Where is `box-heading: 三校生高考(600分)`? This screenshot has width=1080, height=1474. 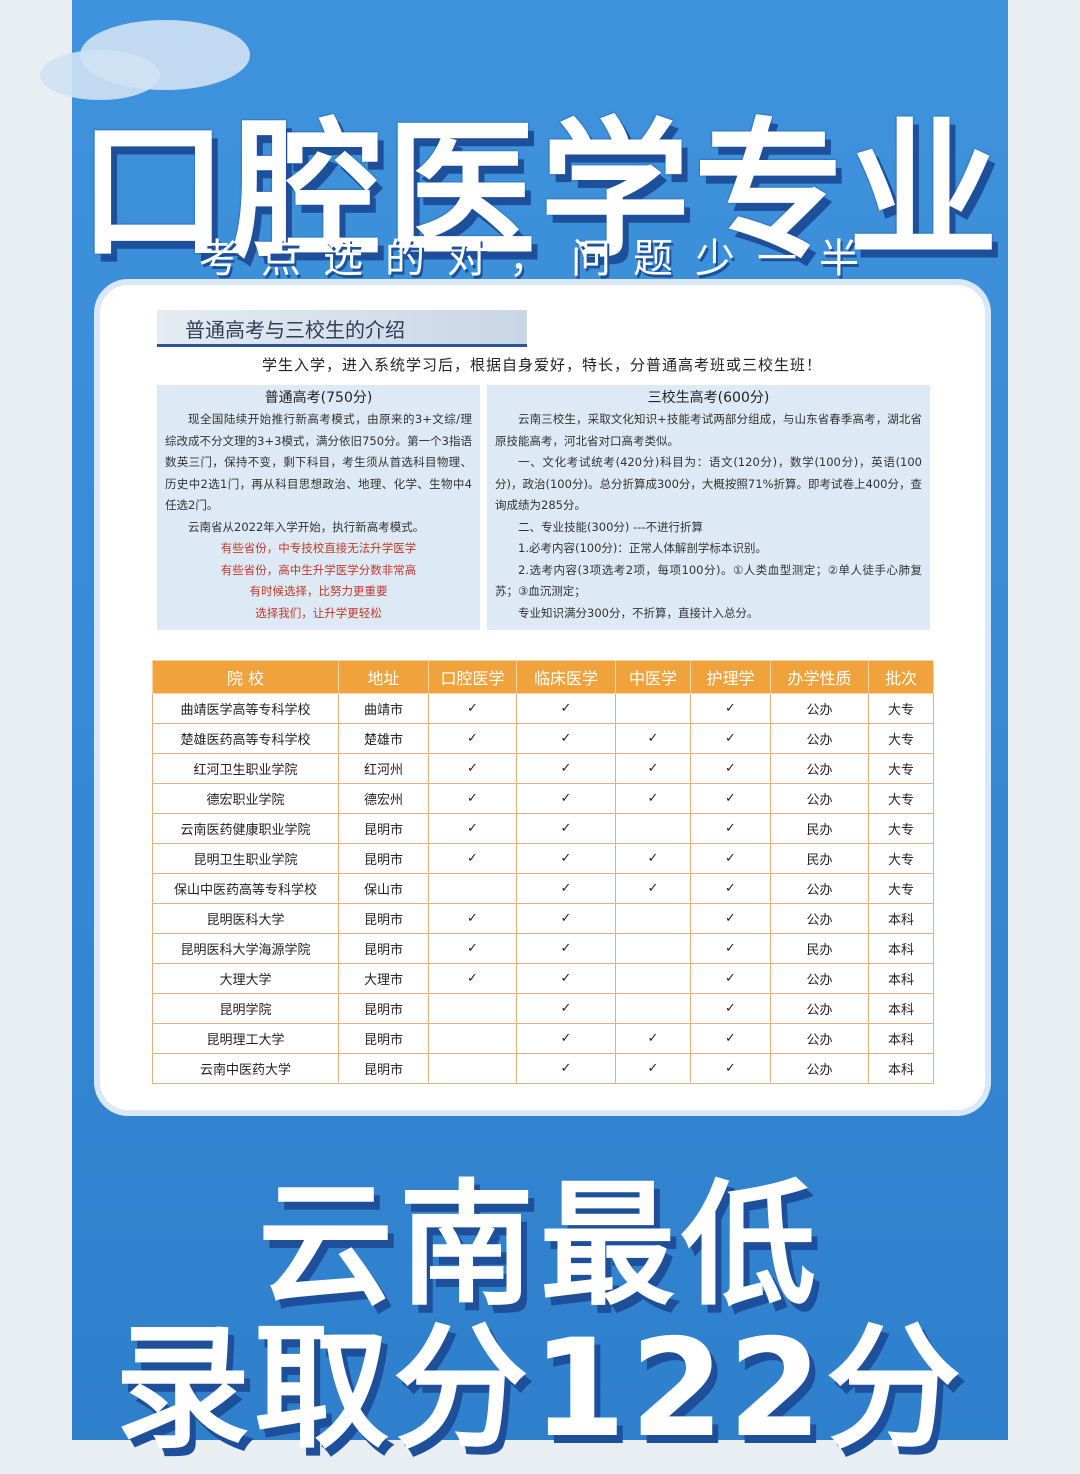
box-heading: 三校生高考(600分) is located at coordinates (708, 398).